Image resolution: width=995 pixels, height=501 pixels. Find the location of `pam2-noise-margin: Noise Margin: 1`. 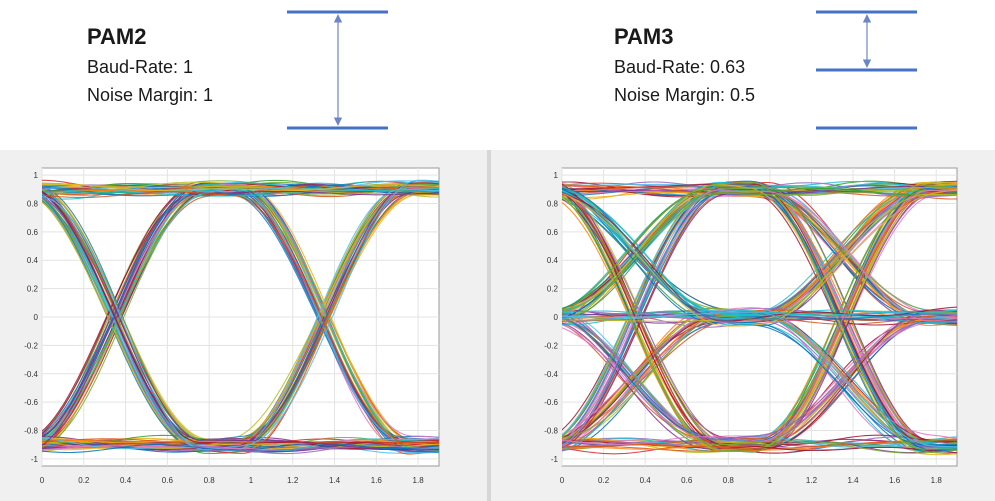

pam2-noise-margin: Noise Margin: 1 is located at coordinates (150, 95).